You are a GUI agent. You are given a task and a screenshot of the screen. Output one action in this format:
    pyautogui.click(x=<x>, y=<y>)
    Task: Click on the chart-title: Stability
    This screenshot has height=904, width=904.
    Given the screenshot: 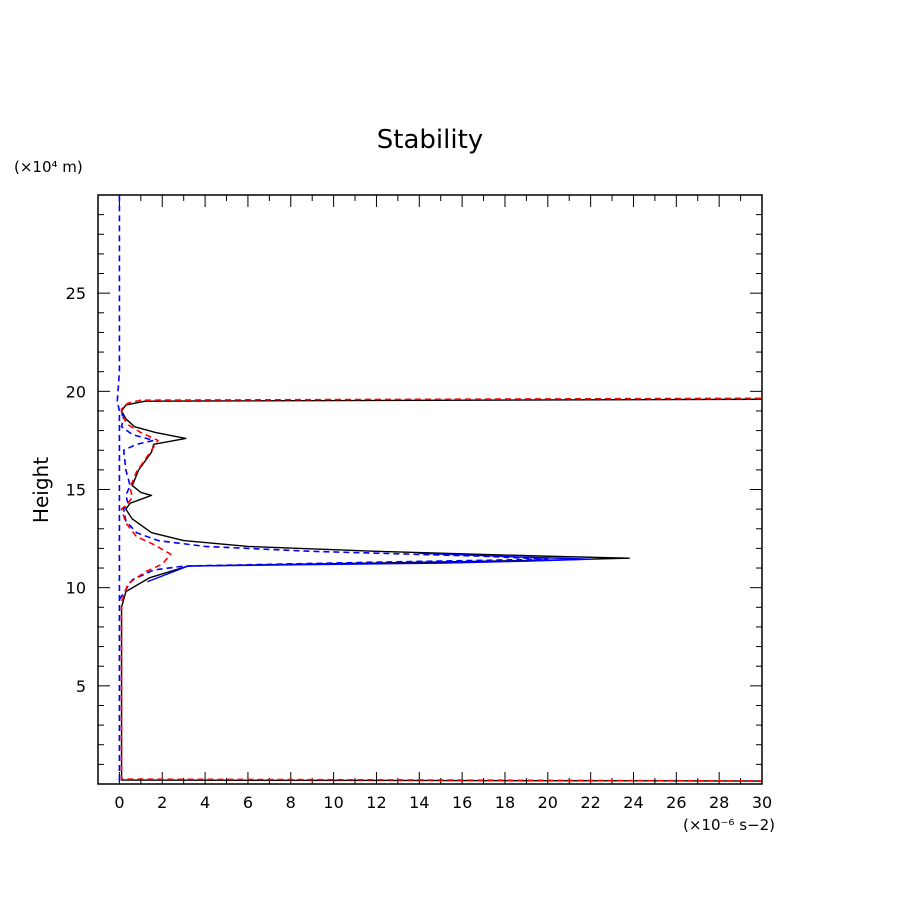 What is the action you would take?
    pyautogui.click(x=430, y=140)
    